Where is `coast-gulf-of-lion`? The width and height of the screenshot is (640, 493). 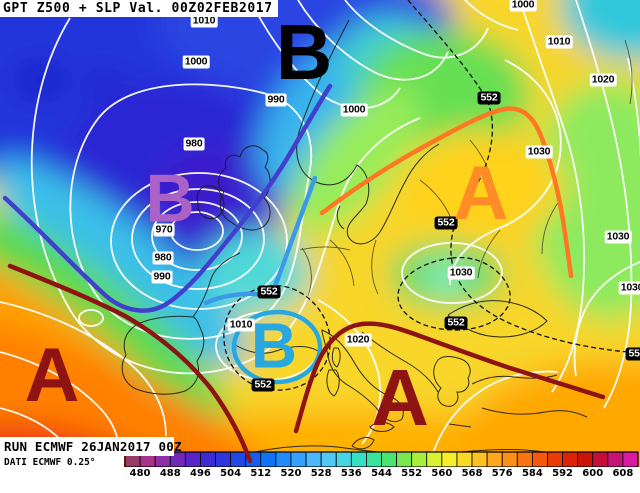
coast-gulf-of-lion is located at coordinates (275, 348).